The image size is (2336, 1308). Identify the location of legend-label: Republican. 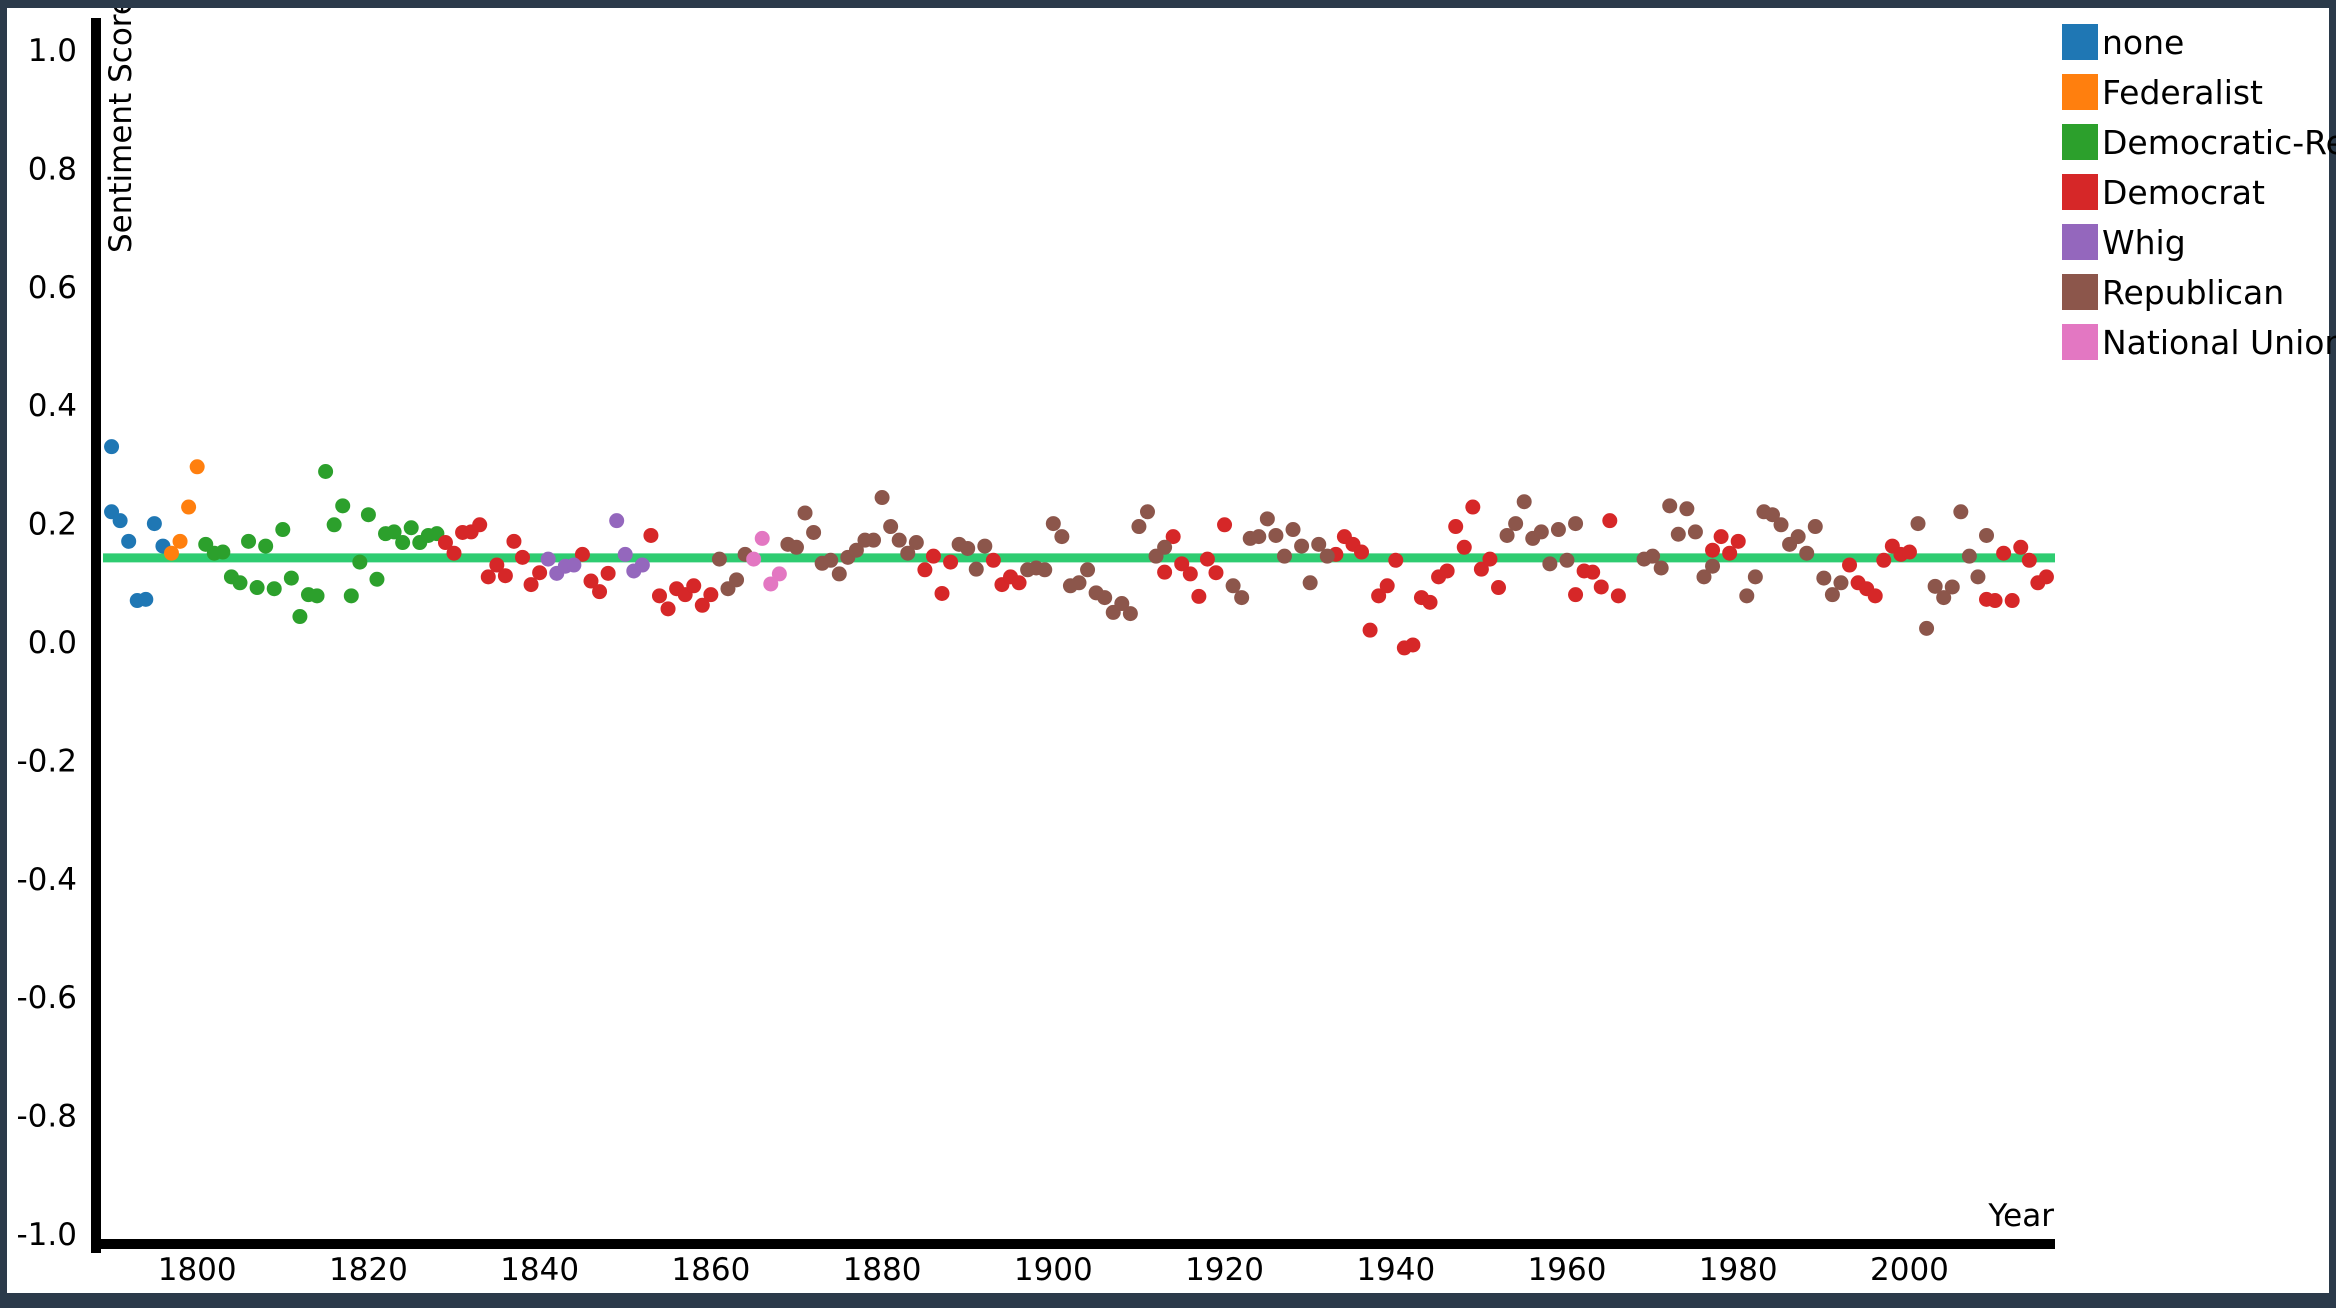
(2193, 292).